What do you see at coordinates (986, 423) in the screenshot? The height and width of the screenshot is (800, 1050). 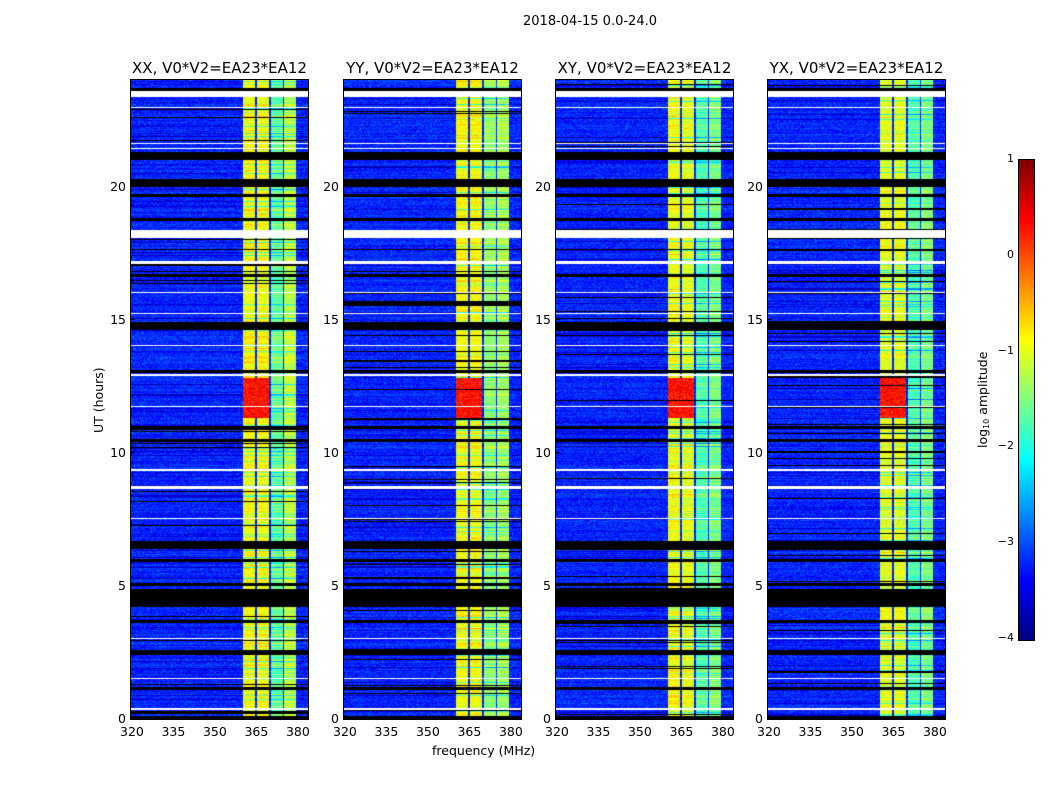 I see `colorbar-label-sub: 10` at bounding box center [986, 423].